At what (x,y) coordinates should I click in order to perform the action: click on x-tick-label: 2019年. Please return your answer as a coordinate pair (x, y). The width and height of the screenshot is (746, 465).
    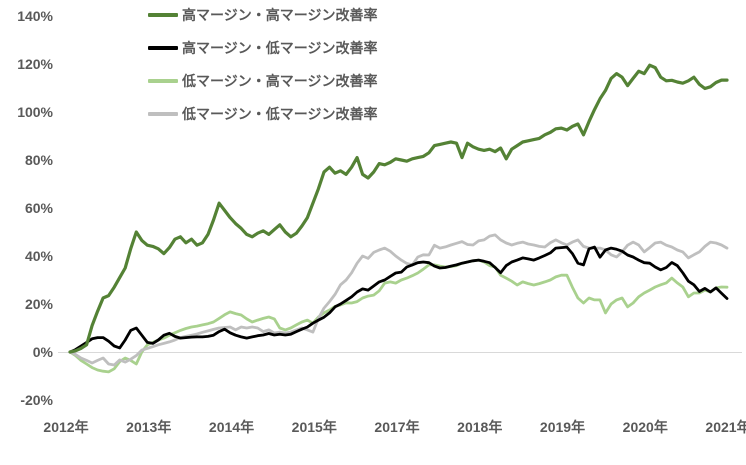
    Looking at the image, I should click on (562, 427).